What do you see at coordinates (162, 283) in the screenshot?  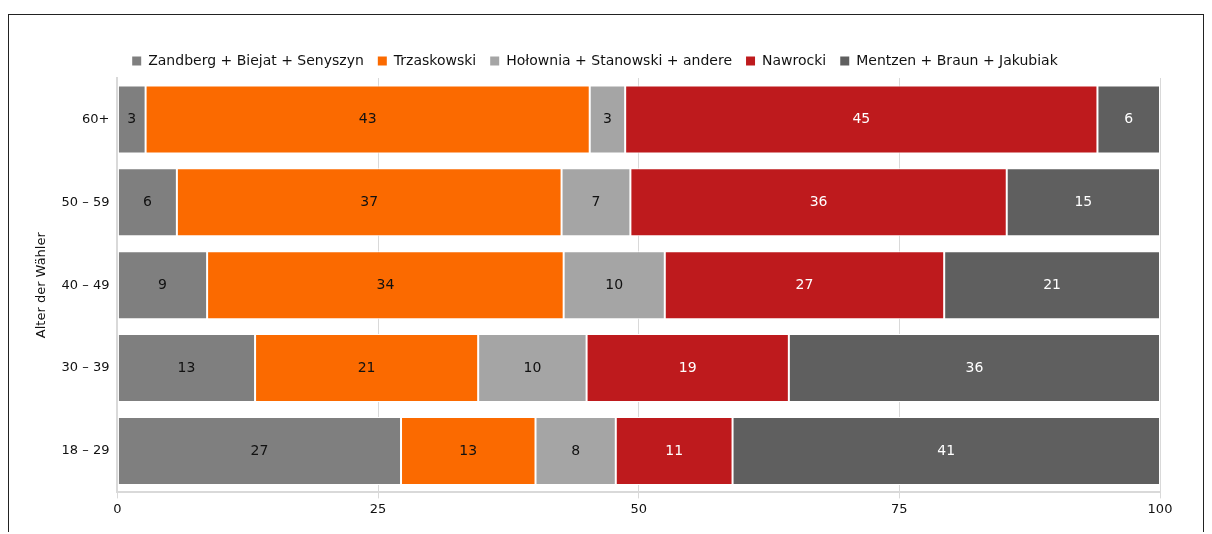 I see `data-label: 9` at bounding box center [162, 283].